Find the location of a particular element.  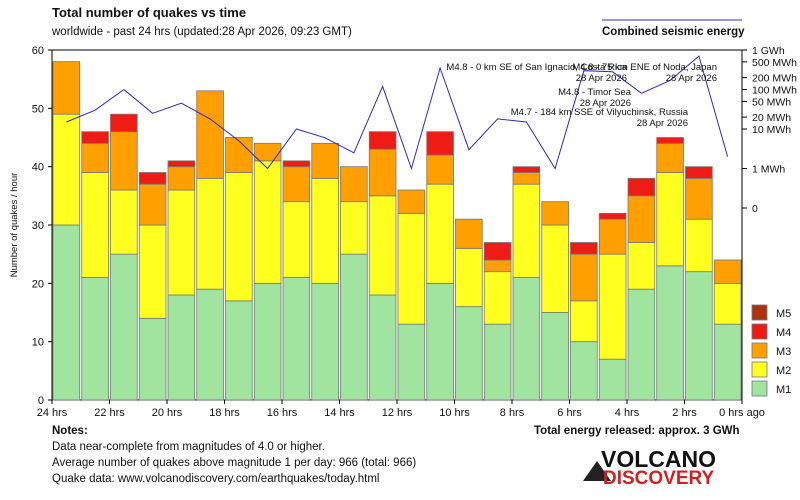

x-tick-label: 10 hrs is located at coordinates (454, 413).